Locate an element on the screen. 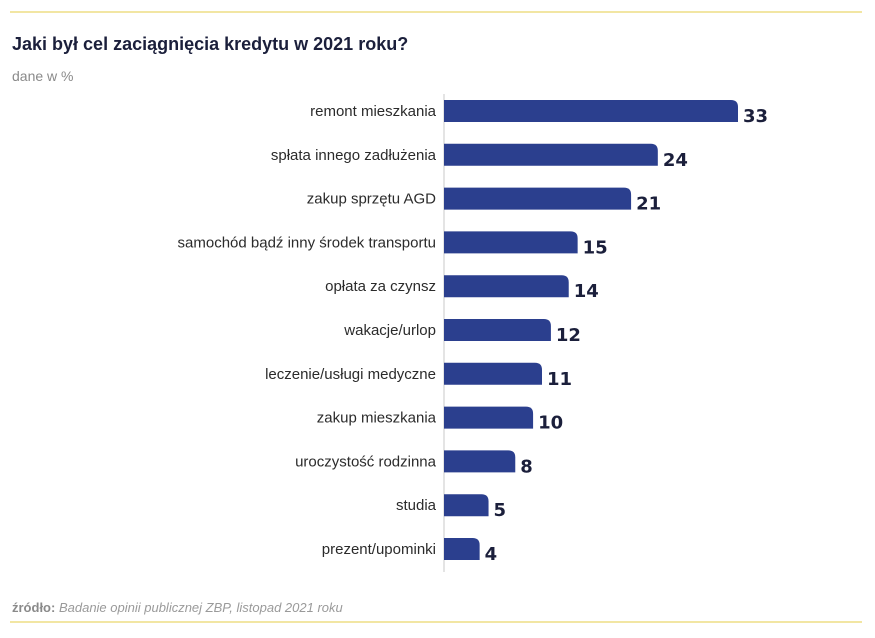 The image size is (875, 638). category-label: zakup sprzętu AGD is located at coordinates (371, 199).